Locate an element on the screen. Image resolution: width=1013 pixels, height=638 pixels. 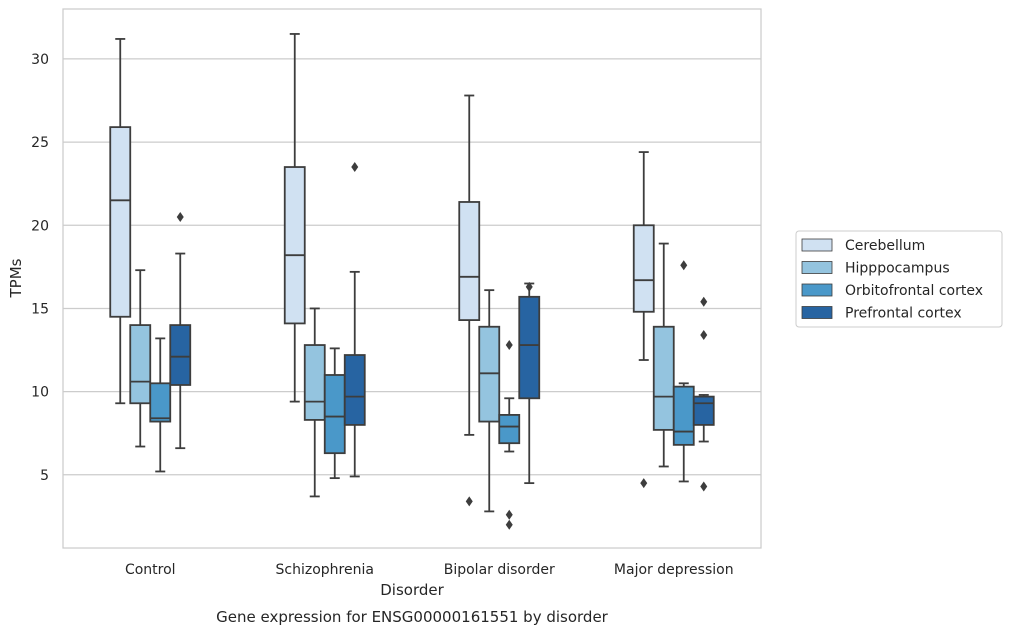
legend-label: Cerebellum is located at coordinates (885, 246).